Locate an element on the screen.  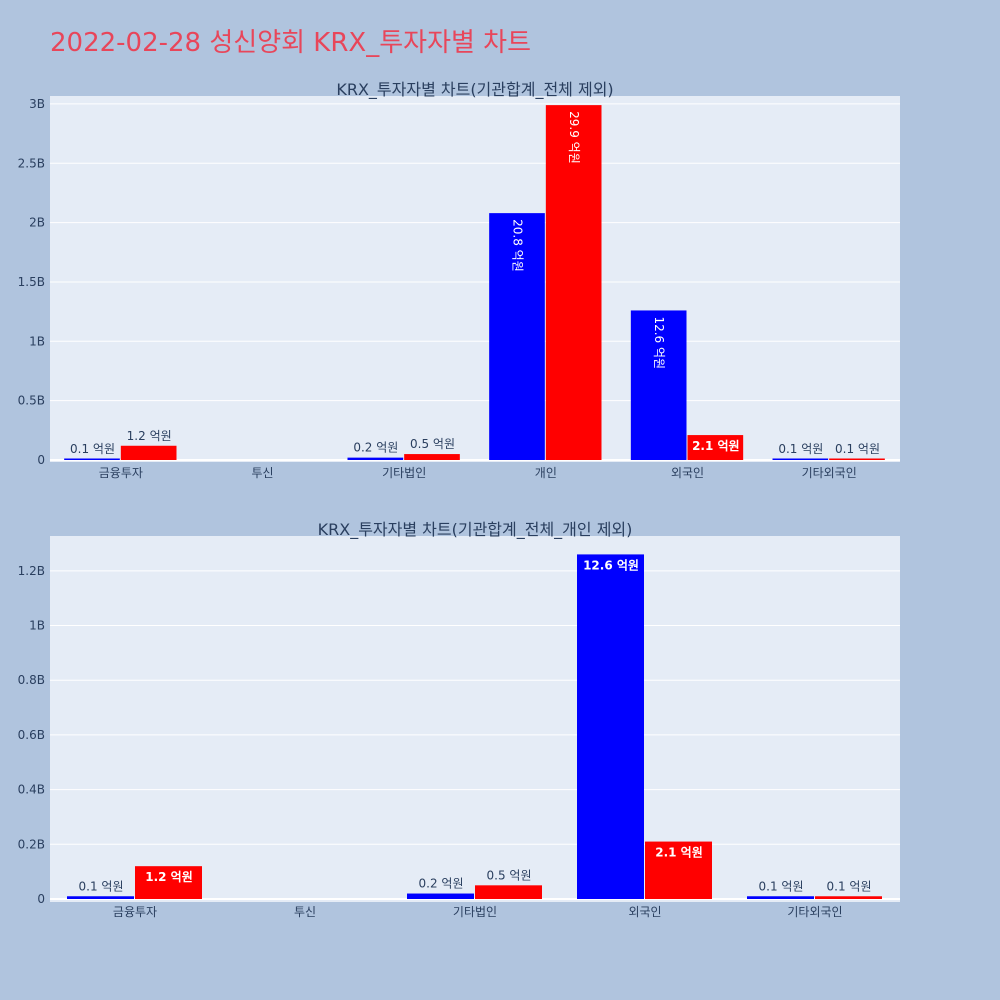
y-tick-label: 0.5B is located at coordinates (31, 401).